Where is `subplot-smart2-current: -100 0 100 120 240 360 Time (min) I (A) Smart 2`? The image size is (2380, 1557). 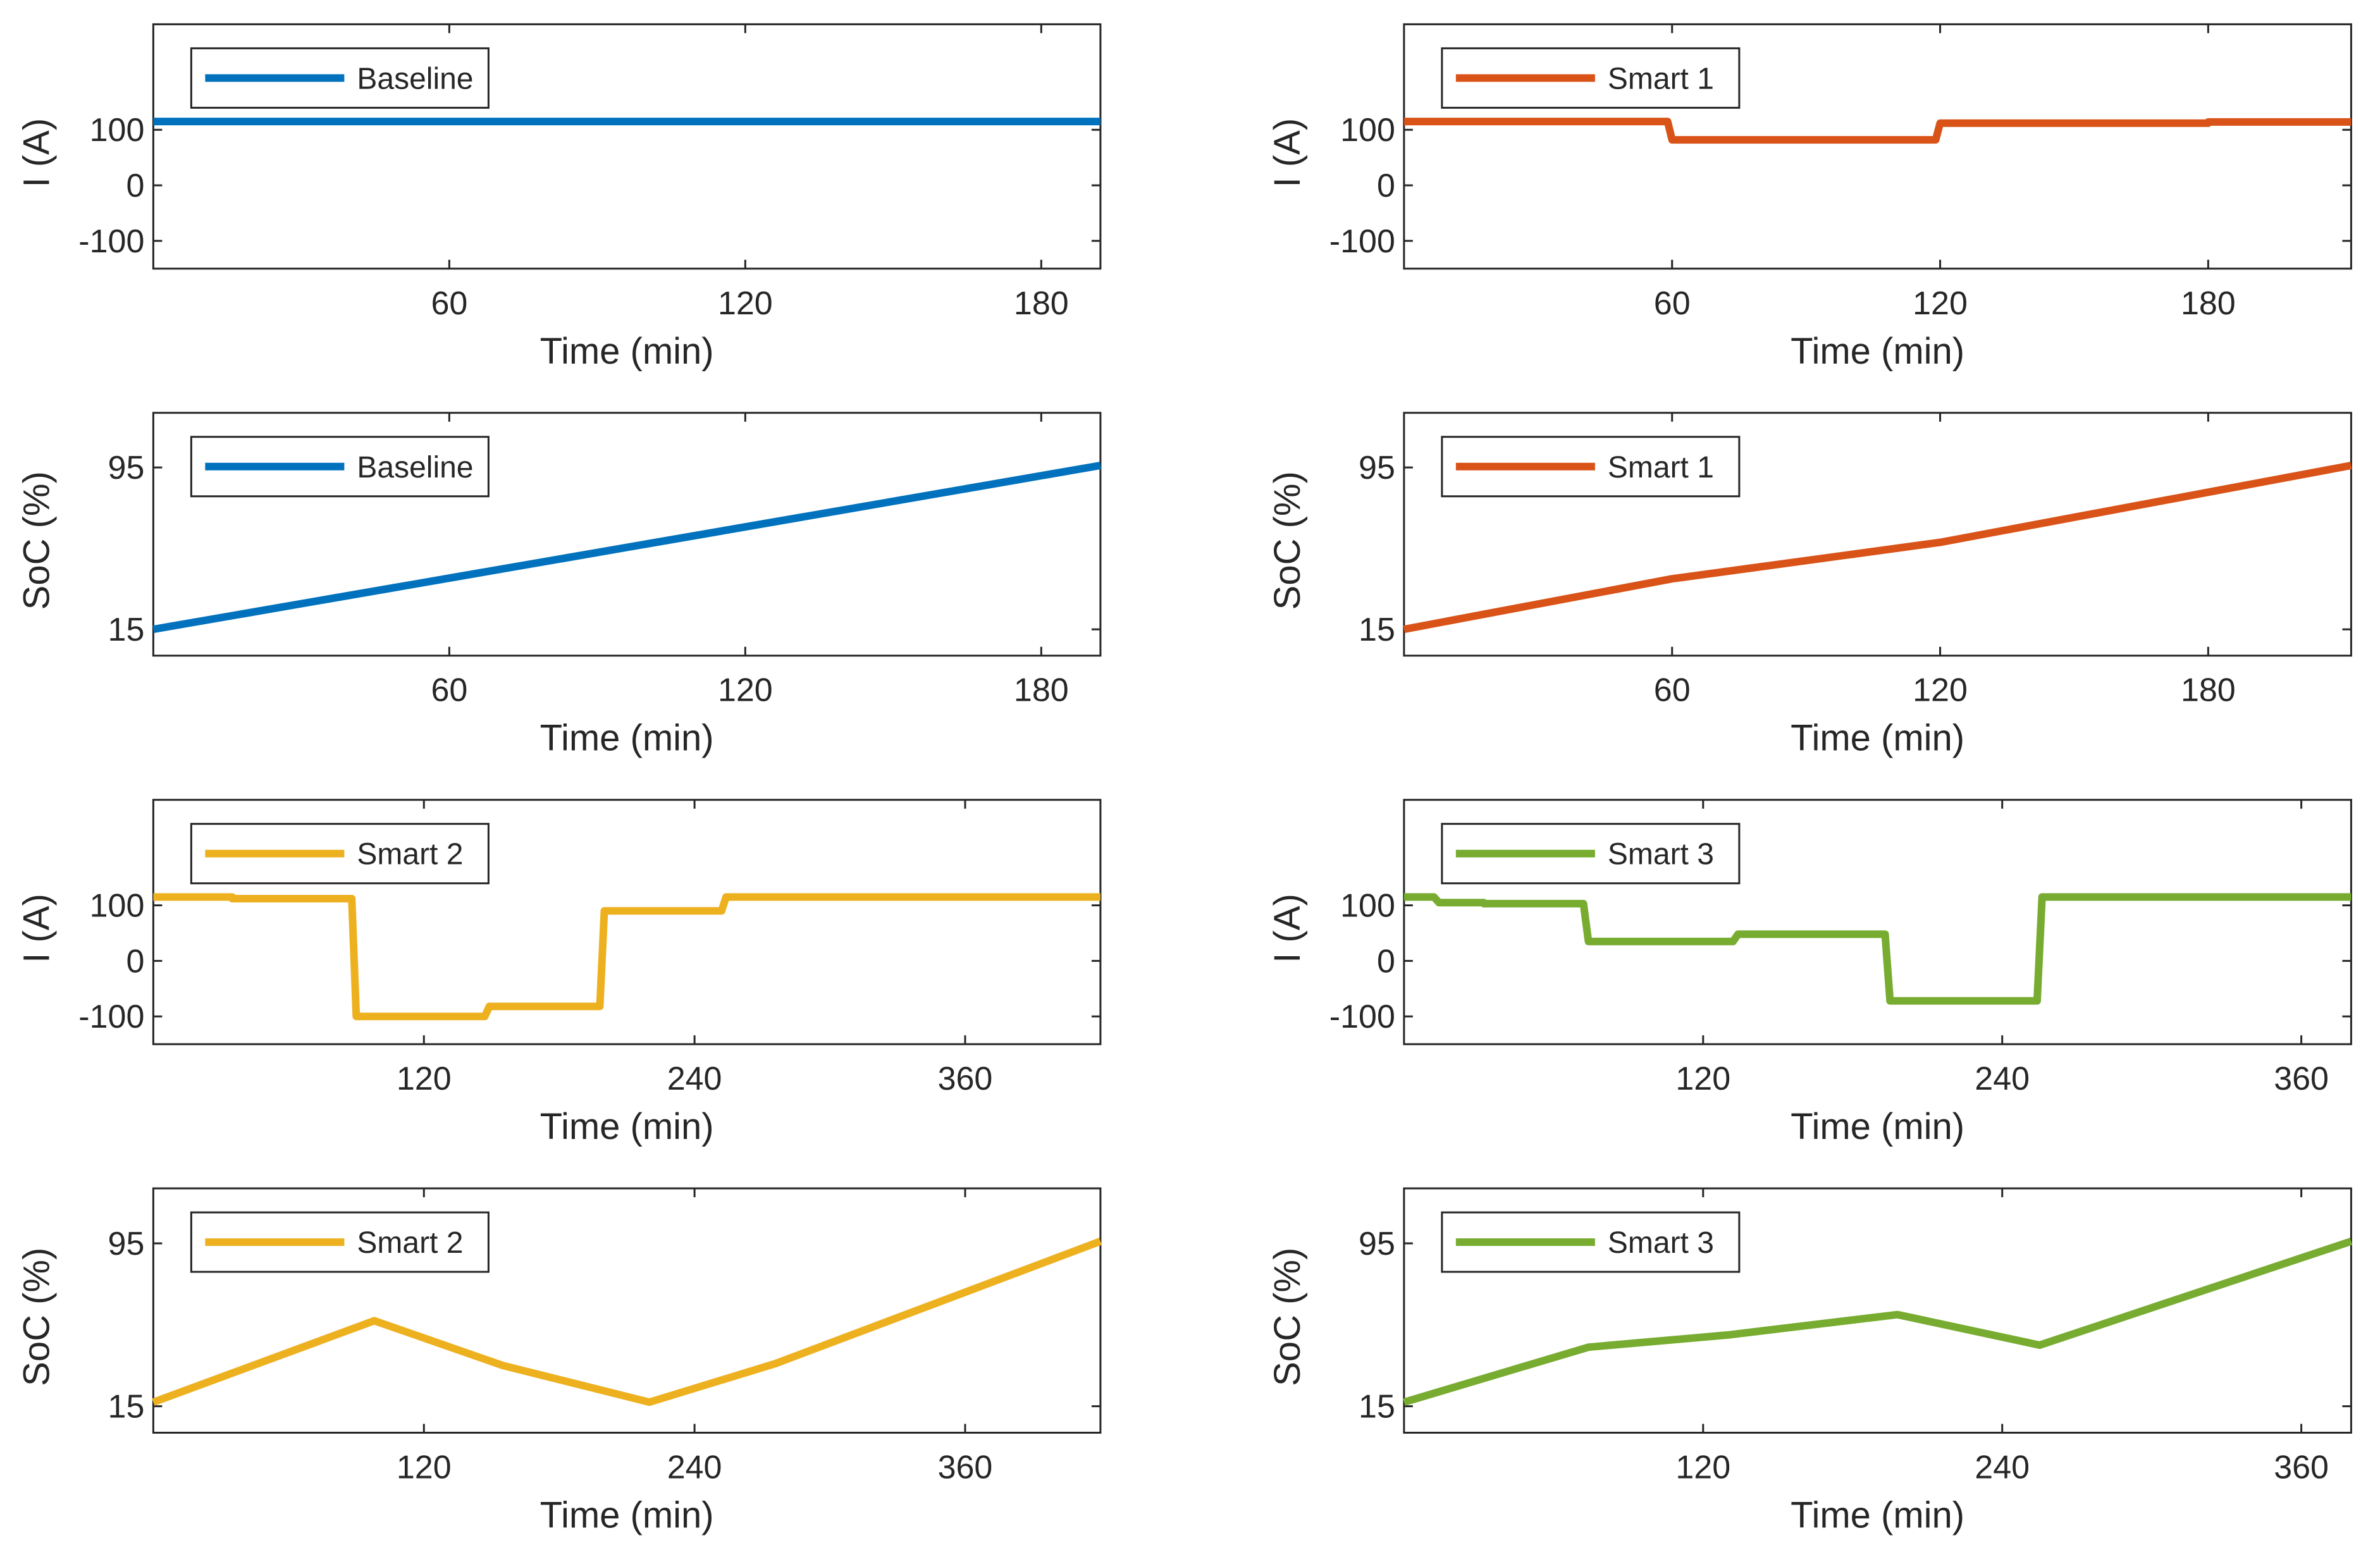
subplot-smart2-current: -100 0 100 120 240 360 Time (min) I (A) Smart 2 is located at coordinates (559, 973).